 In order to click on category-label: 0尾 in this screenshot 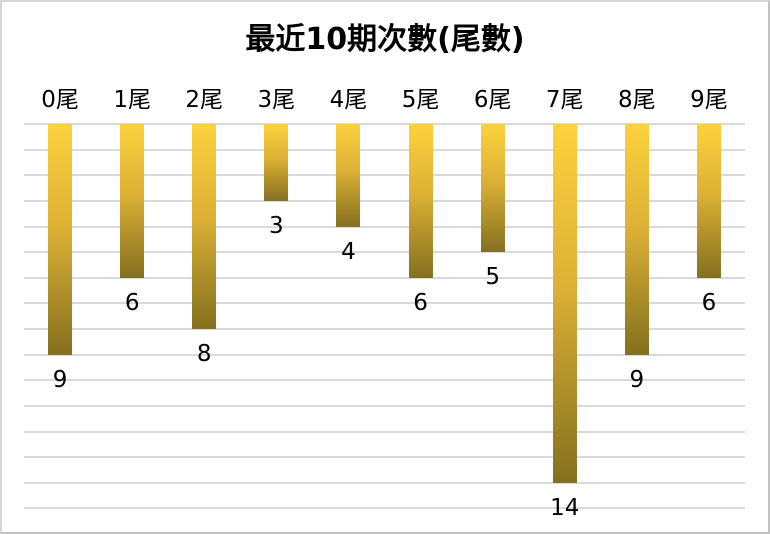, I will do `click(60, 100)`.